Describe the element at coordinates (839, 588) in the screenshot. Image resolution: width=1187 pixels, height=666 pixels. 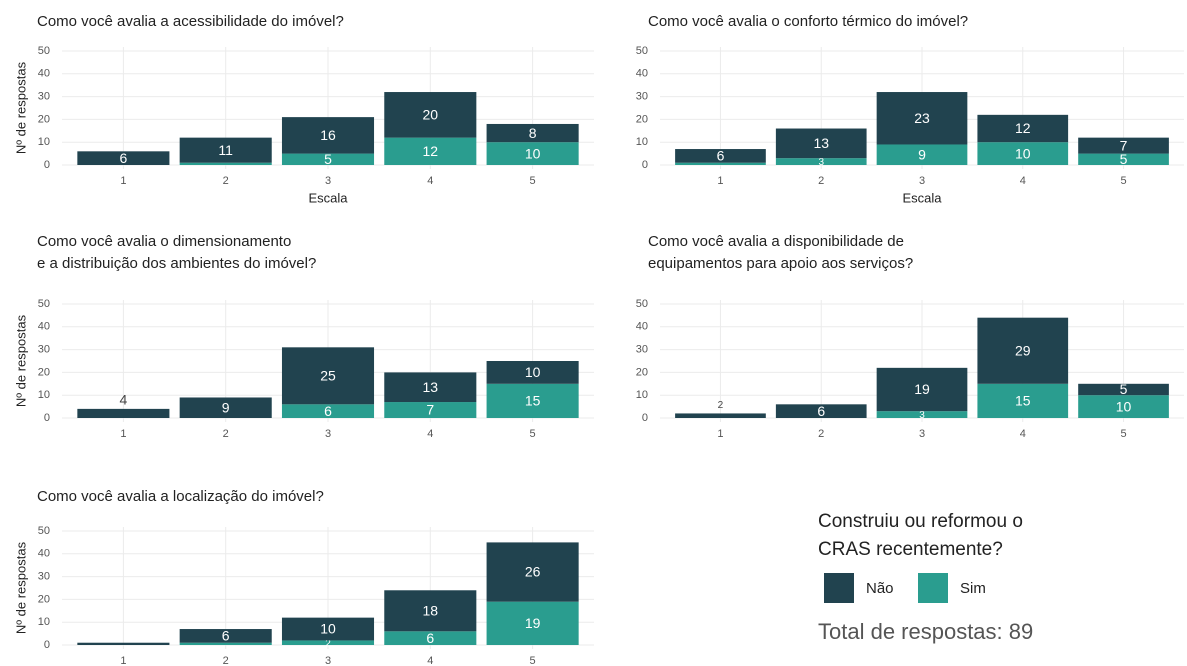
I see `legend-swatch` at that location.